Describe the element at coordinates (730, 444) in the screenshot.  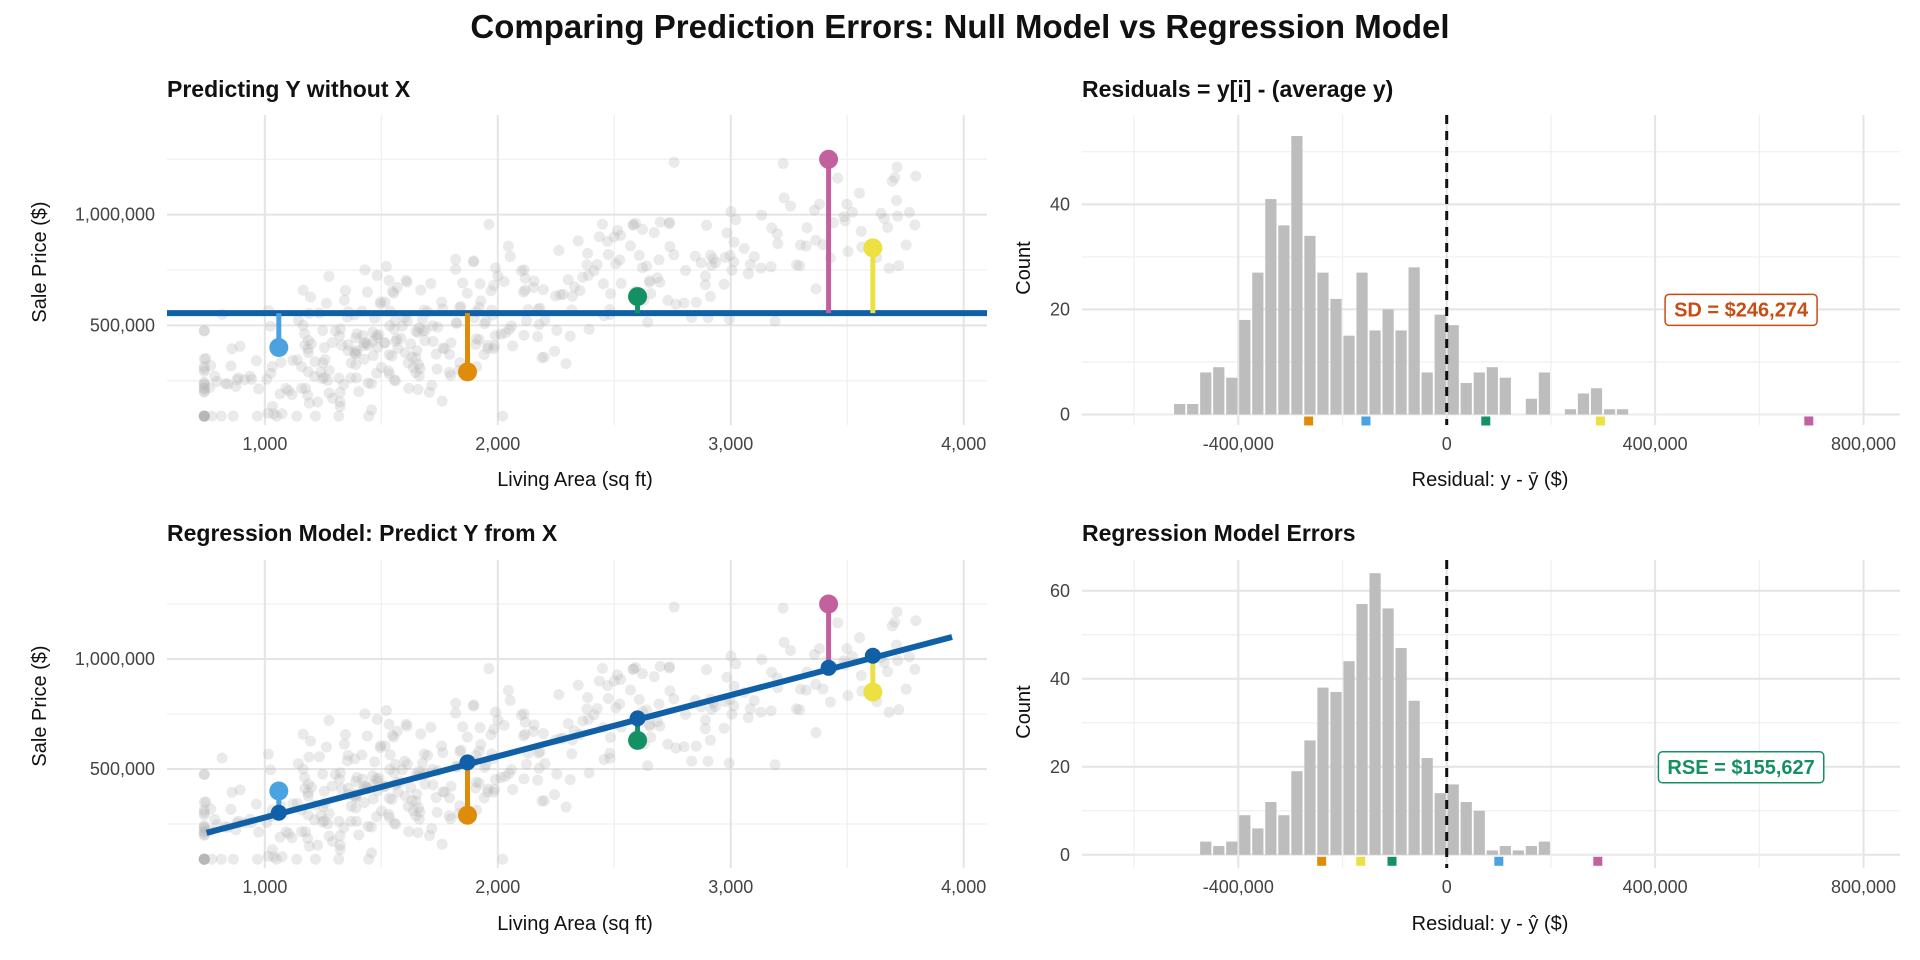
I see `x-tick-label: 3,000` at that location.